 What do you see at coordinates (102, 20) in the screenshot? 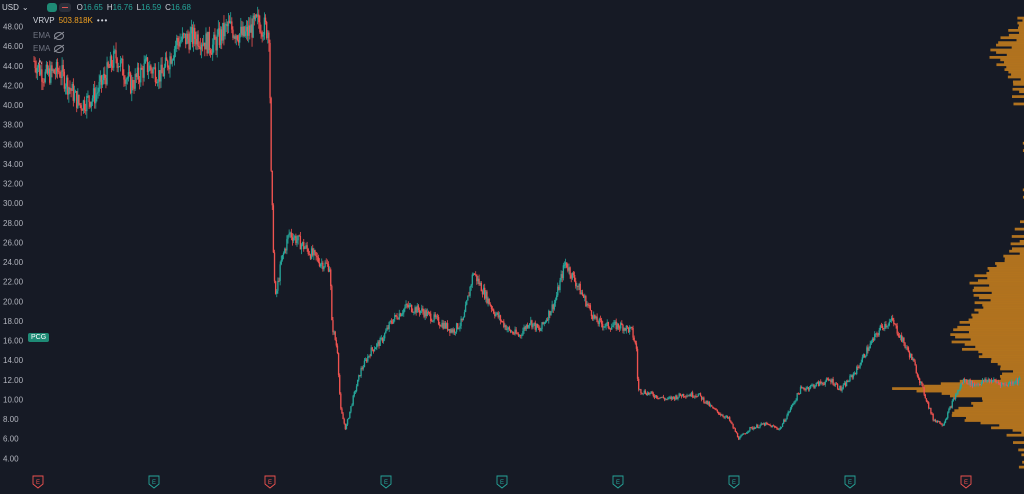
I see `more-icon: •••` at bounding box center [102, 20].